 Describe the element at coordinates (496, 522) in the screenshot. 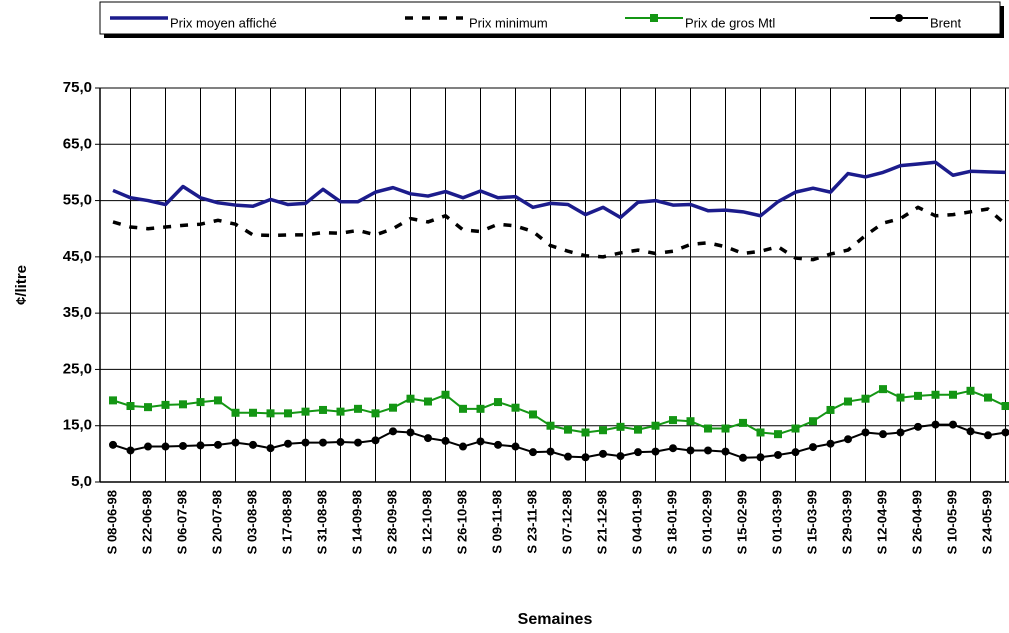

I see `x-tick-label: S 09-11-98` at that location.